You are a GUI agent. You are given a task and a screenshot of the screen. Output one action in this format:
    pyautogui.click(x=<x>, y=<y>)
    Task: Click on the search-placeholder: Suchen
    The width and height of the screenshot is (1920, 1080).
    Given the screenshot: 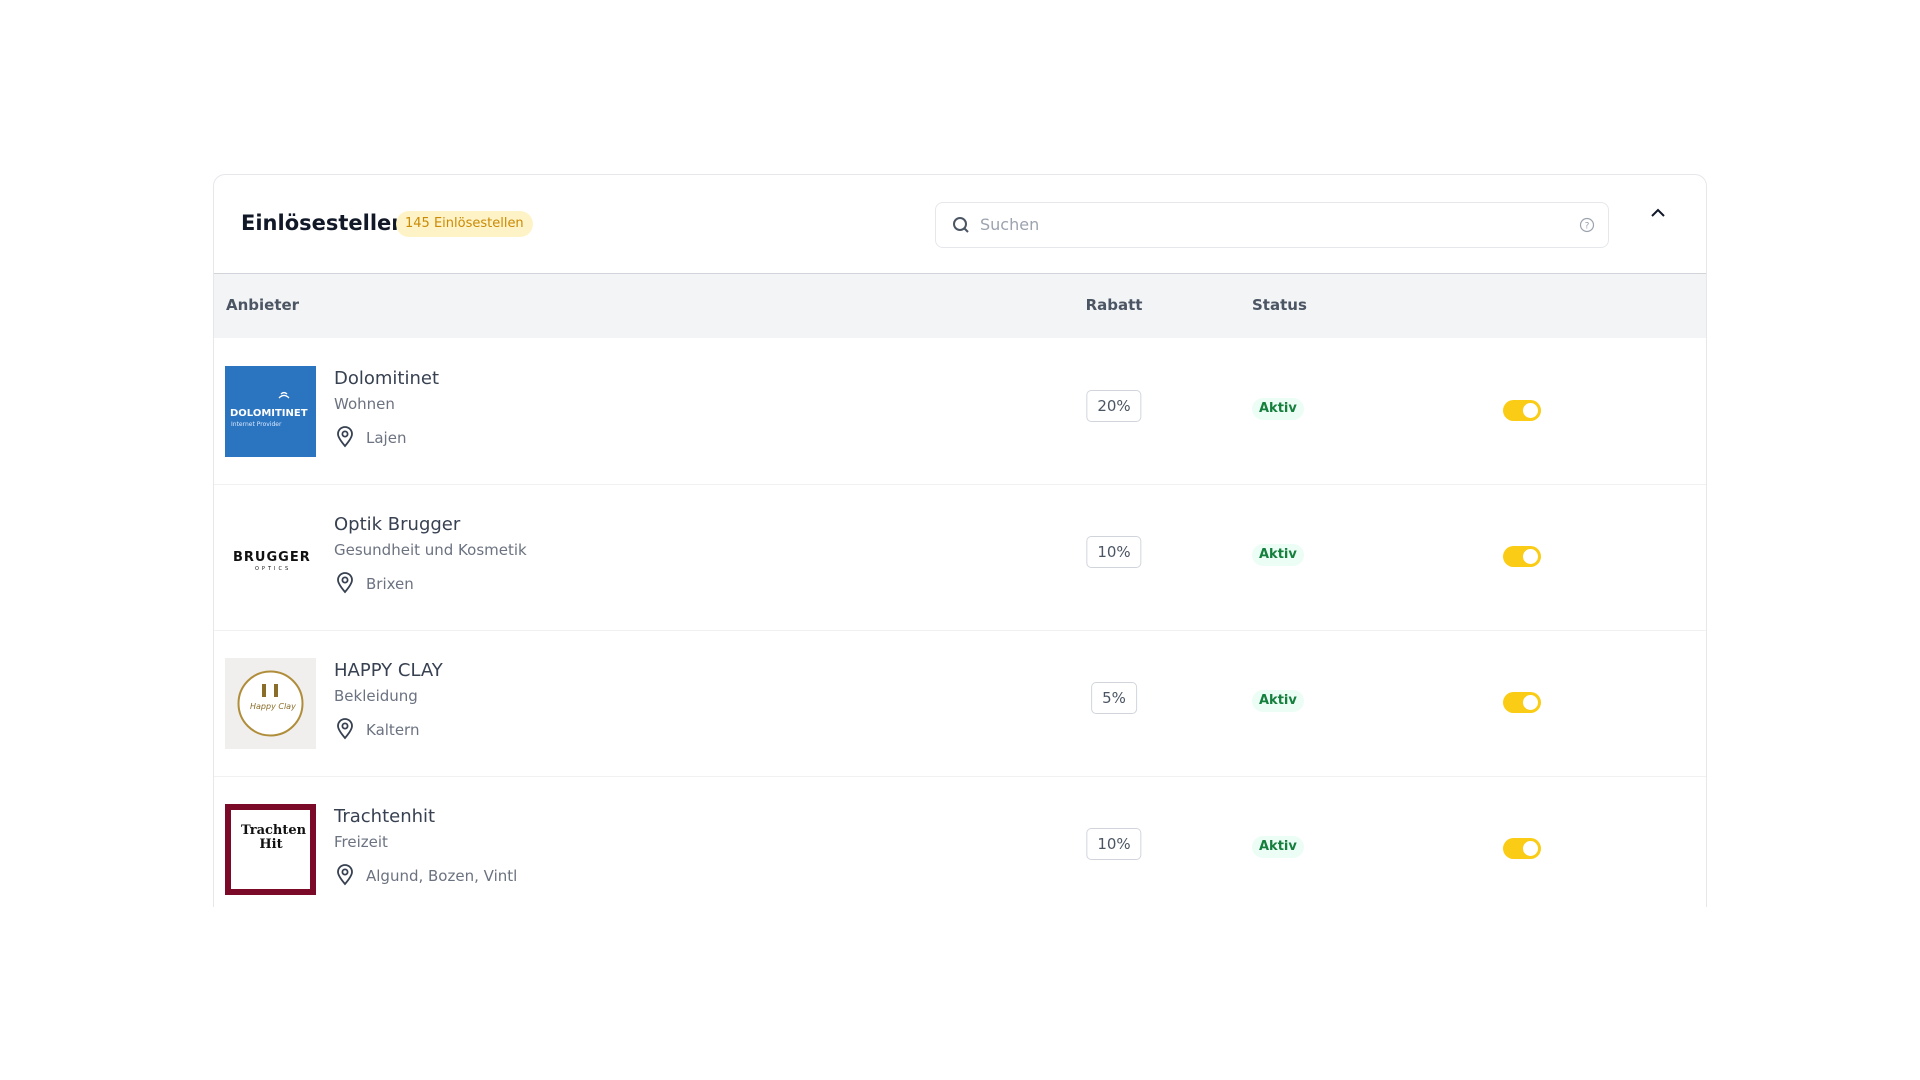 What is the action you would take?
    pyautogui.click(x=1010, y=224)
    